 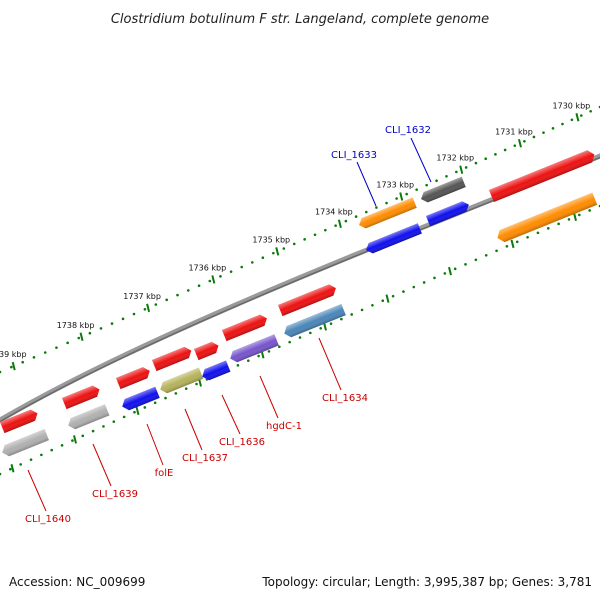 I want to click on gene-label-cli-1636: CLI_1636, so click(x=242, y=442).